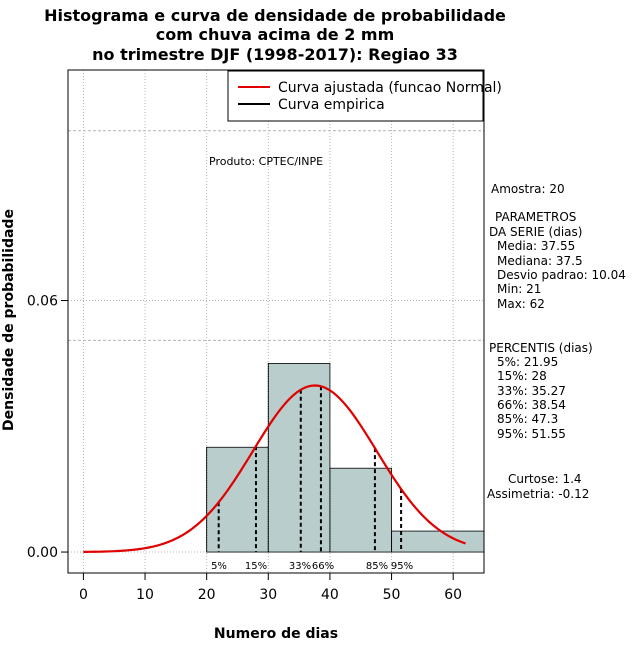  What do you see at coordinates (275, 54) in the screenshot?
I see `chart-title-line-3: no trimestre DJF (1998-2017): Regiao 33` at bounding box center [275, 54].